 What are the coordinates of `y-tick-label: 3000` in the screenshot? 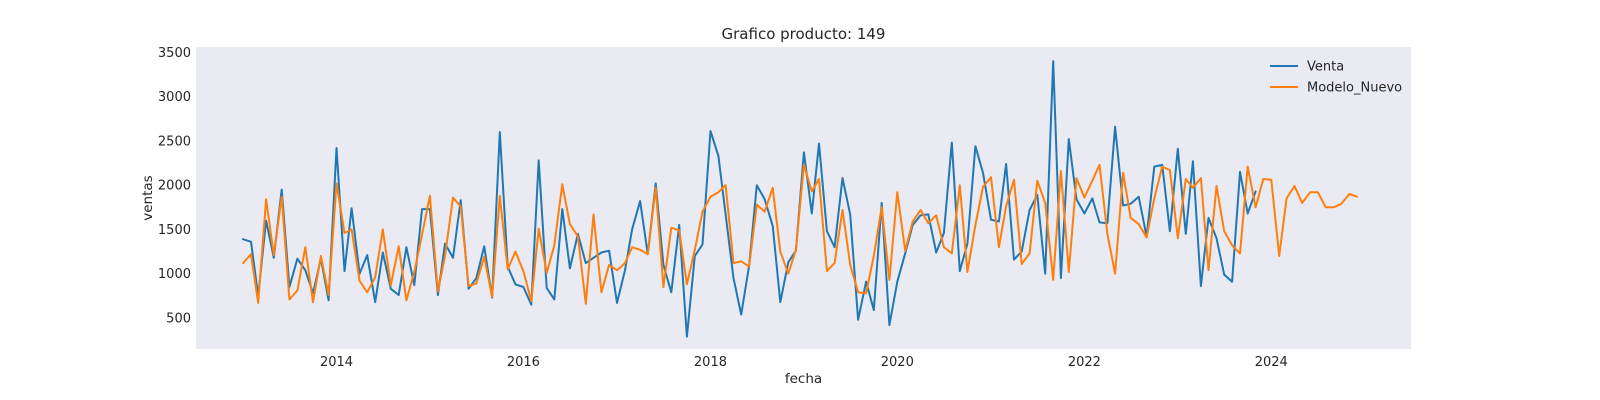 It's located at (174, 97).